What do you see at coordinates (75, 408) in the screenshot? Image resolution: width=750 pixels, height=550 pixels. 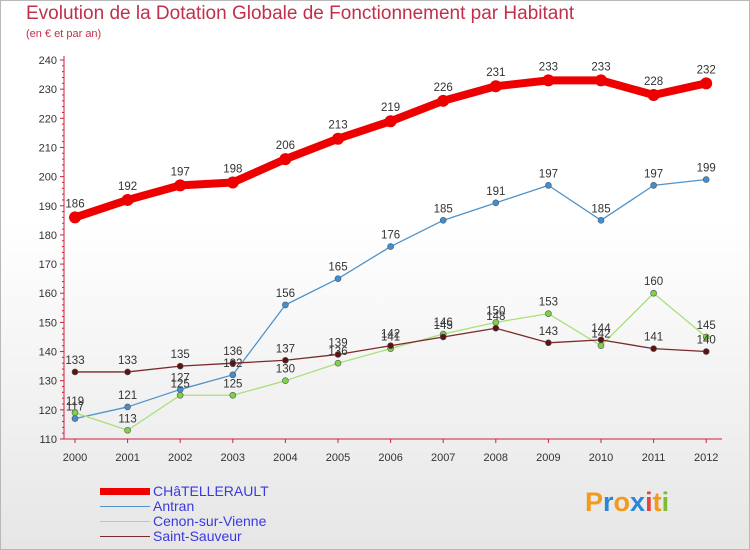 I see `data-label: 117` at bounding box center [75, 408].